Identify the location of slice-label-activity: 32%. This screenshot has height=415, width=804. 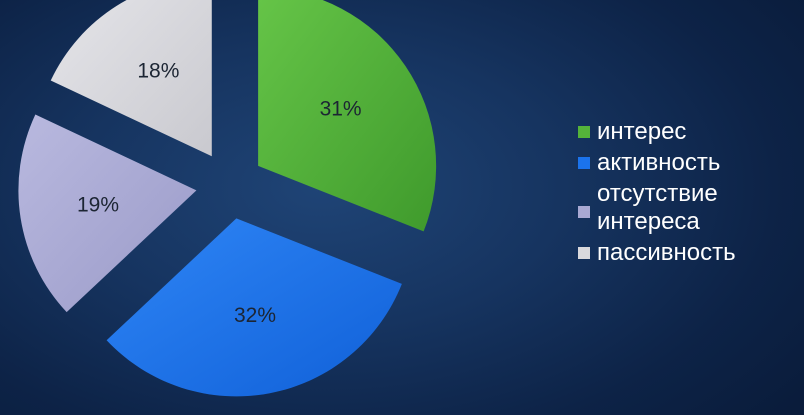
(255, 315).